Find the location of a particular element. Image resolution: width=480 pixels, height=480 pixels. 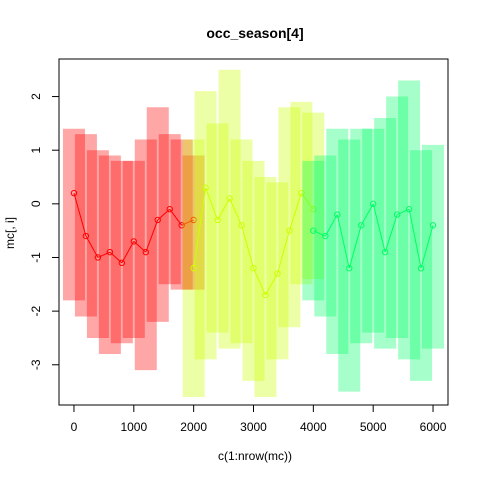

y-axis-label: mc[, i] is located at coordinates (10, 233).